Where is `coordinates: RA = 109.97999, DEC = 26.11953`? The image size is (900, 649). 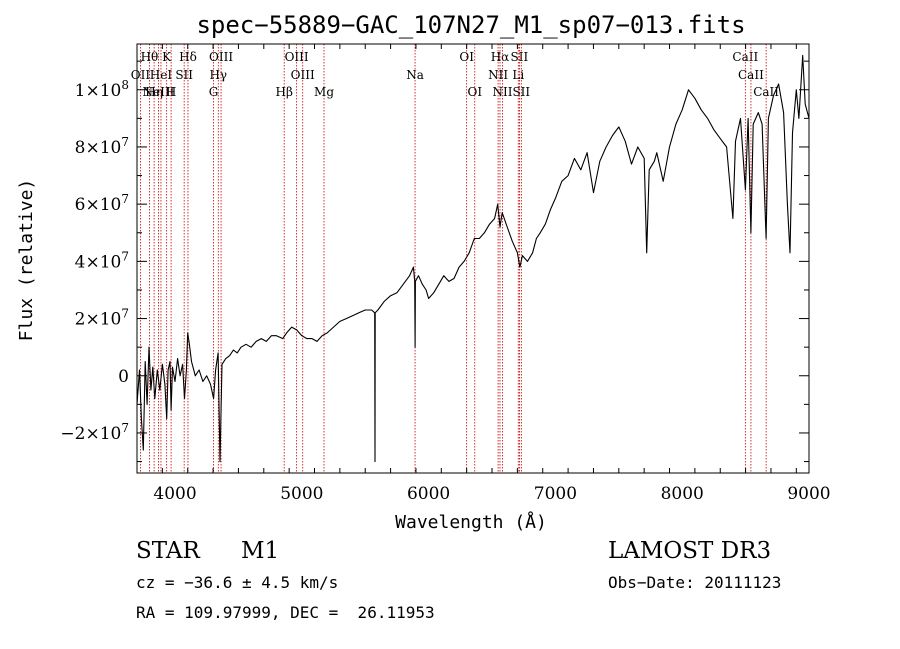 coordinates: RA = 109.97999, DEC = 26.11953 is located at coordinates (285, 612).